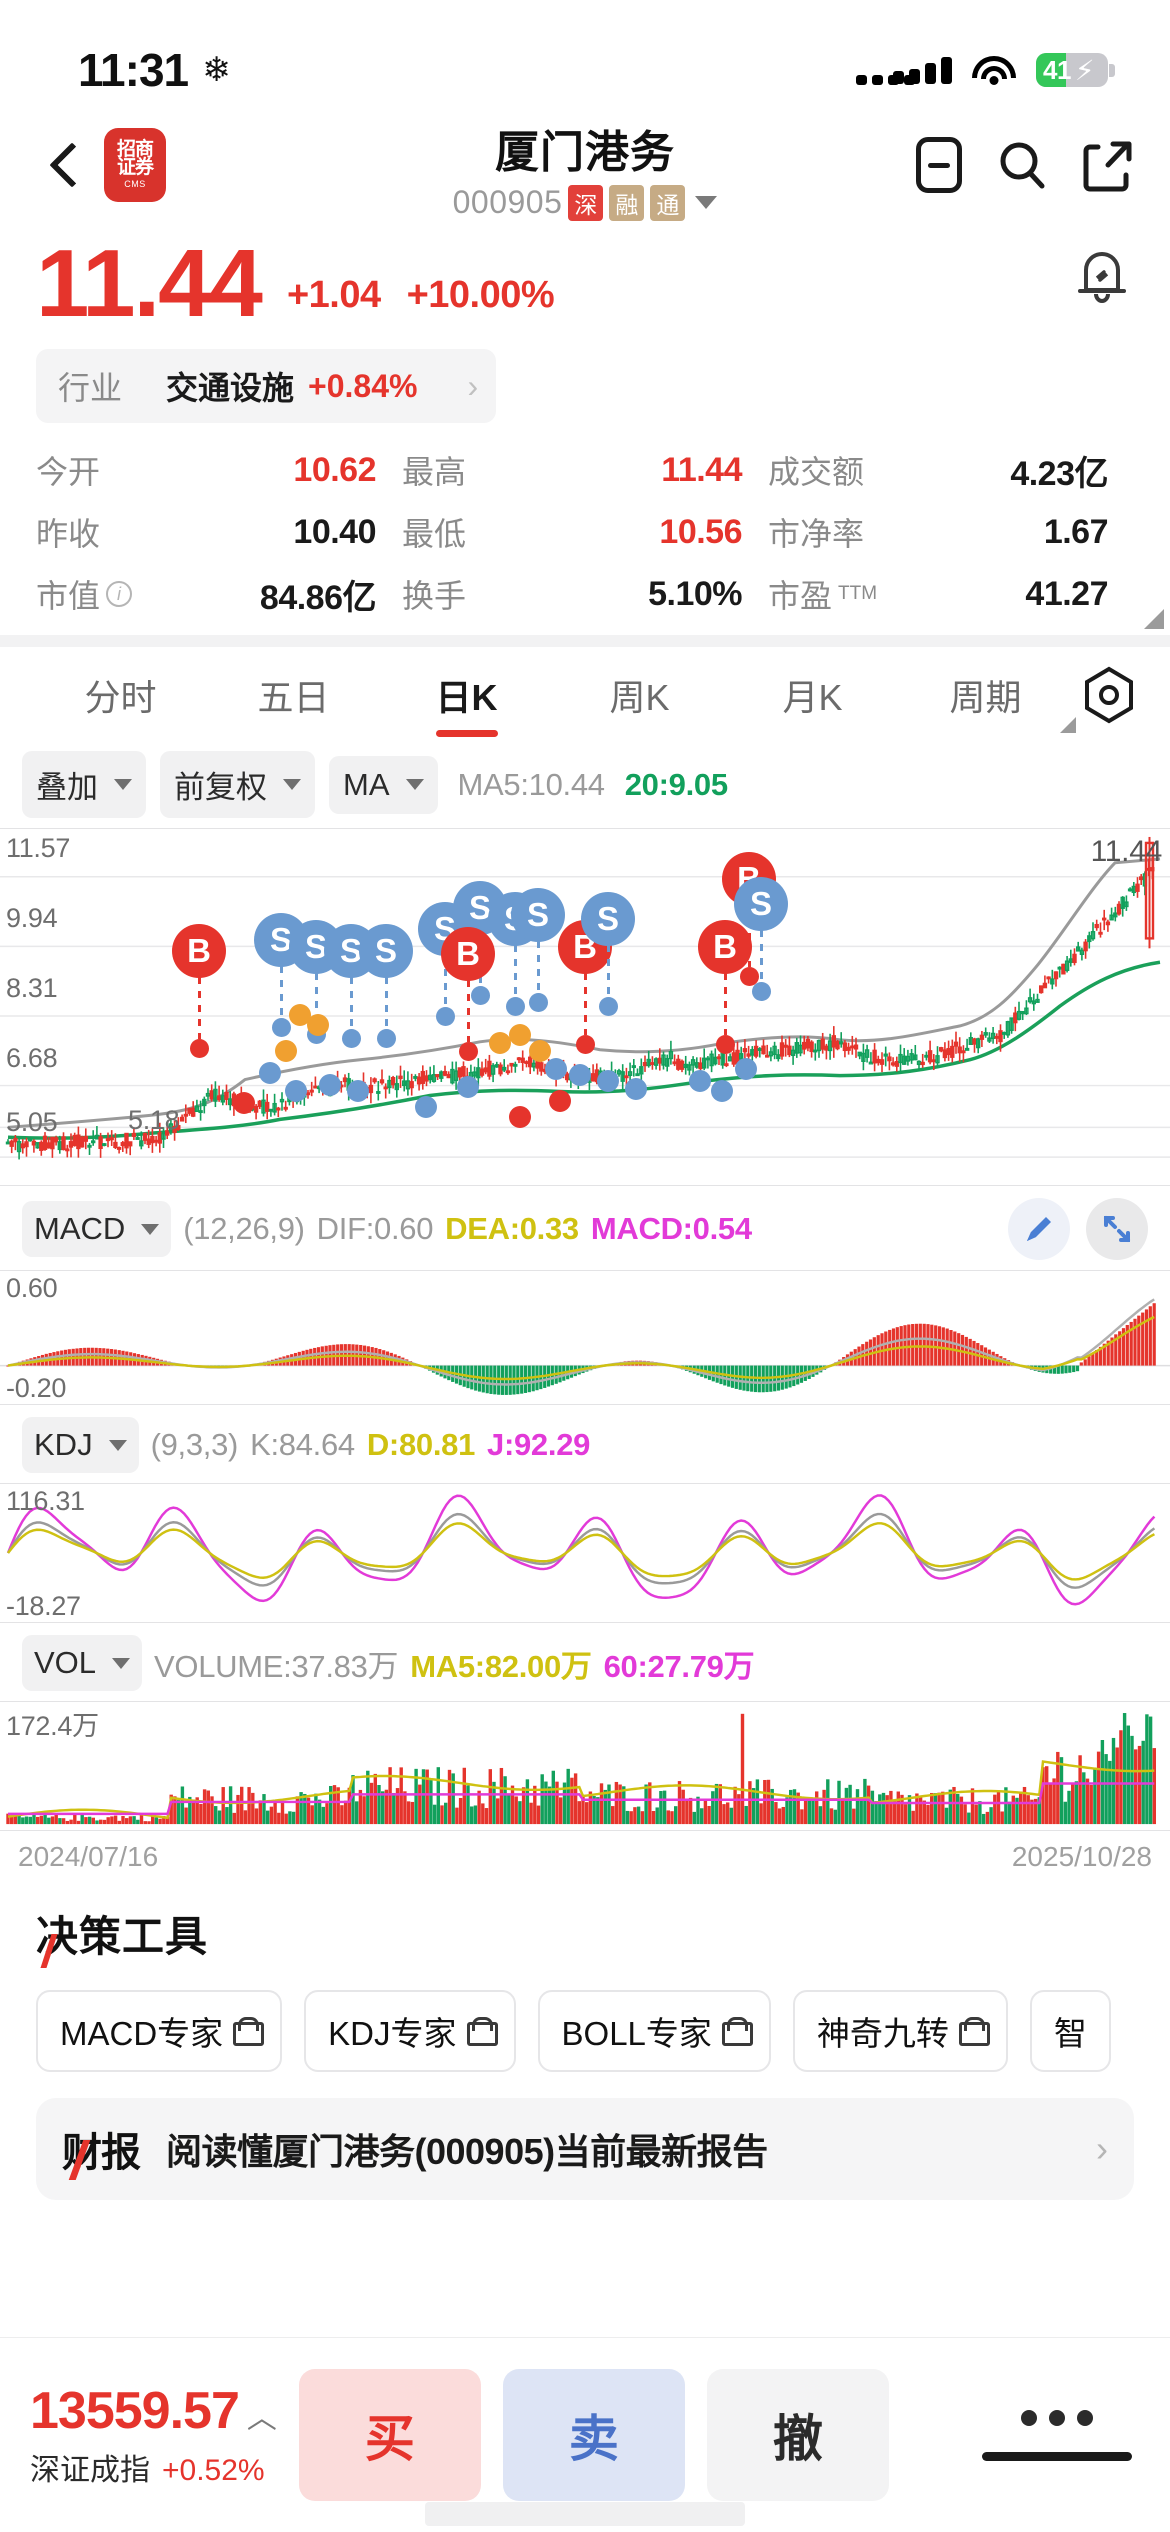 The height and width of the screenshot is (2532, 1170). What do you see at coordinates (951, 594) in the screenshot?
I see `stat-pe-ratio: 市盈 TTM 41.27` at bounding box center [951, 594].